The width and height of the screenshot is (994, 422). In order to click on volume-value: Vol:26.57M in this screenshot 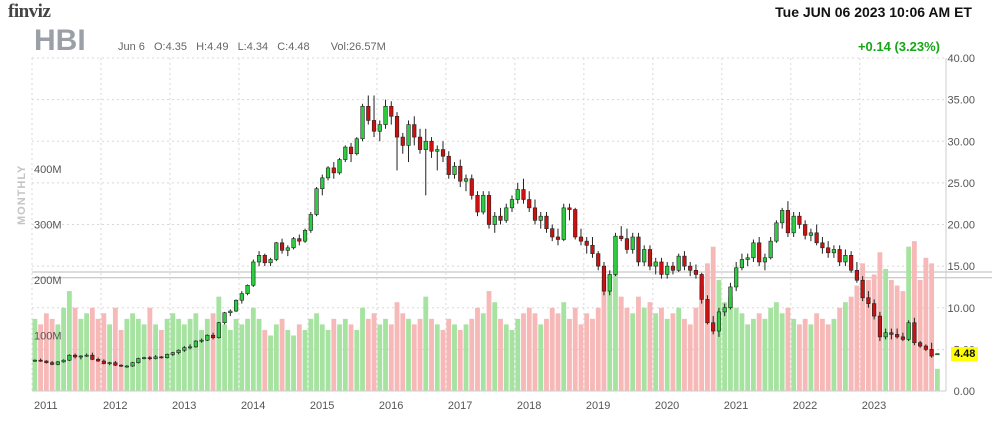, I will do `click(358, 47)`.